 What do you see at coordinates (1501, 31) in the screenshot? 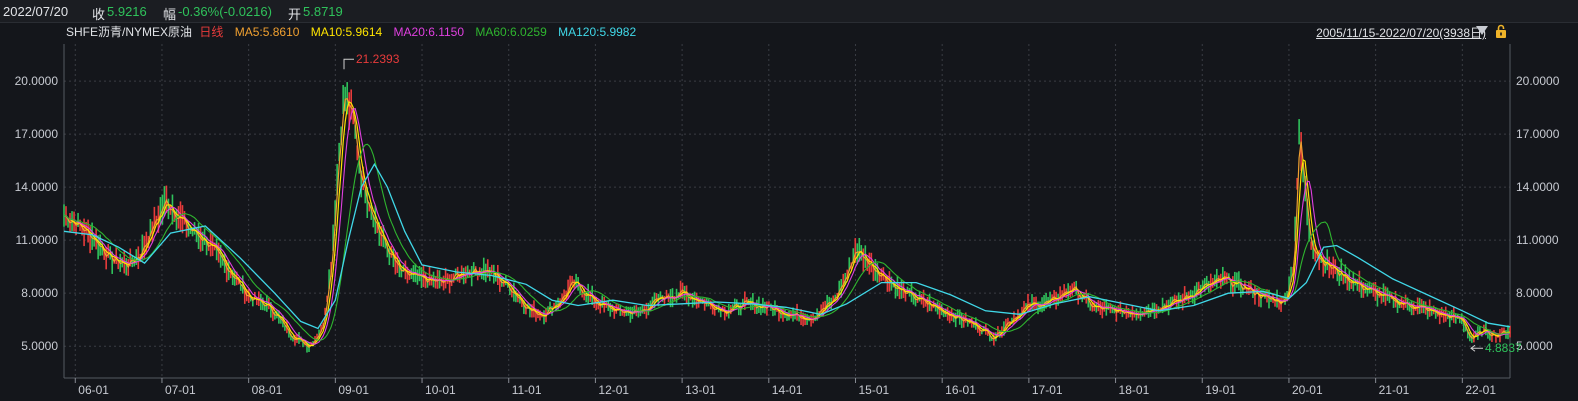
I see `lock-icon` at bounding box center [1501, 31].